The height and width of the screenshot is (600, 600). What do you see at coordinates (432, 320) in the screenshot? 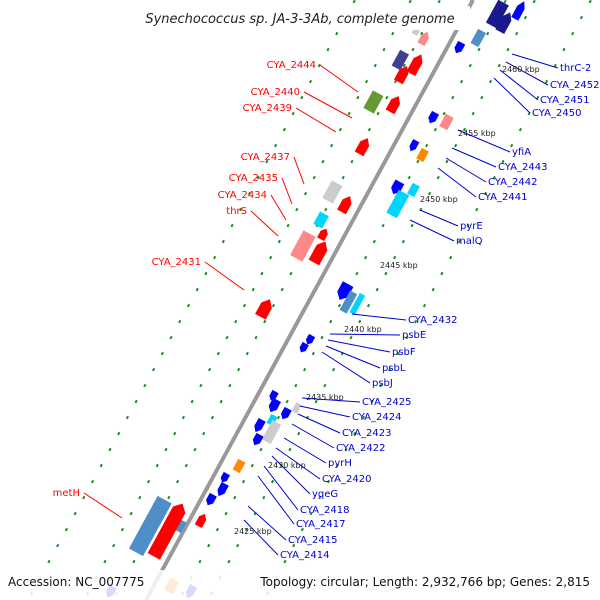
I see `gene-label-reverse: CYA_2432` at bounding box center [432, 320].